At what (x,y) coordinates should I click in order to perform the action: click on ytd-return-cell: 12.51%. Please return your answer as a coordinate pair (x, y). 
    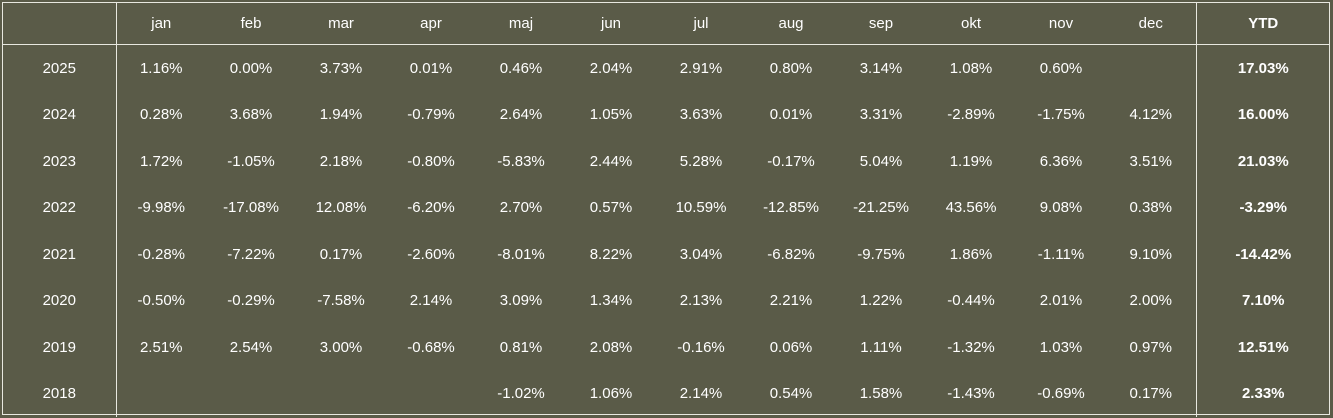
    Looking at the image, I should click on (1263, 347).